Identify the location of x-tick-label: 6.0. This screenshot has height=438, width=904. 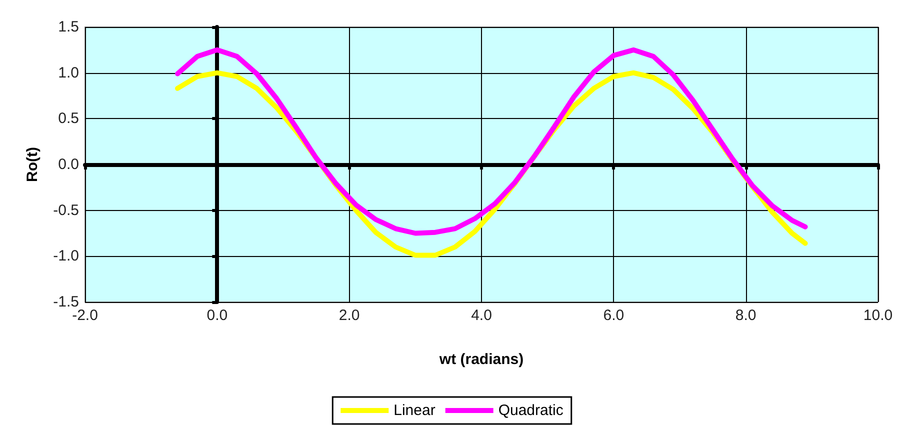
(613, 315).